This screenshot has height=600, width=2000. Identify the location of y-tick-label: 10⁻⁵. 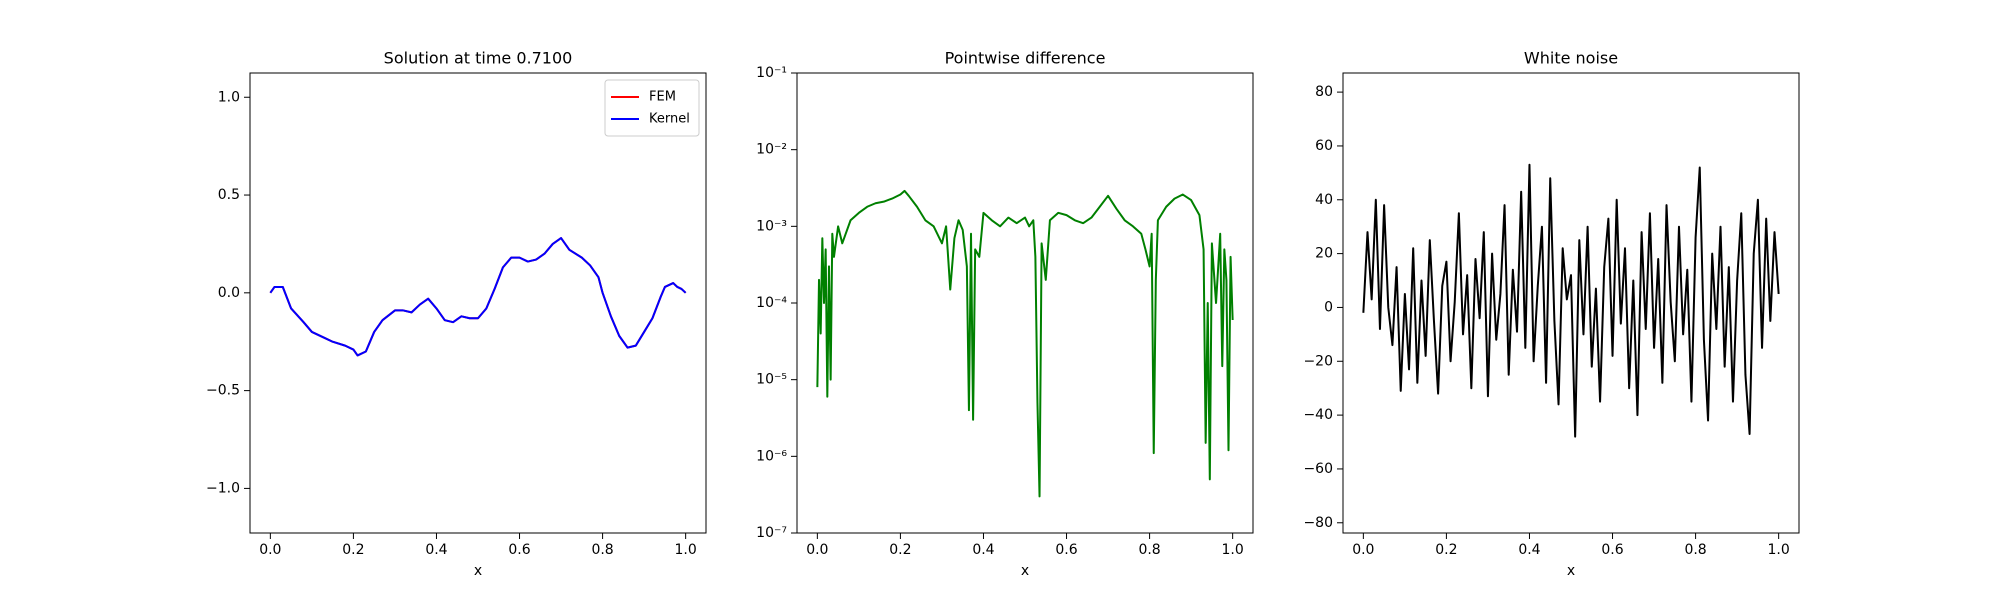
(771, 380).